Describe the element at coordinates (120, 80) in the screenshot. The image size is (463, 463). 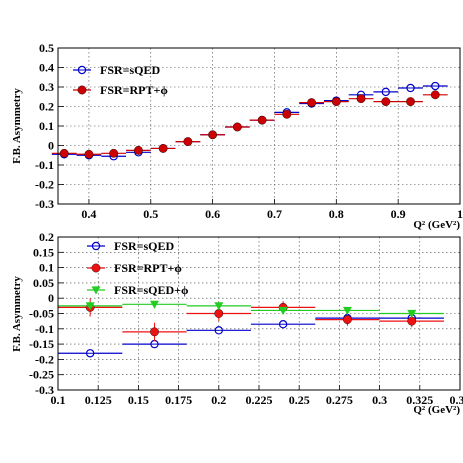
I see `top-chart-legend: FSR=sQED FSR=RPT+ϕ` at that location.